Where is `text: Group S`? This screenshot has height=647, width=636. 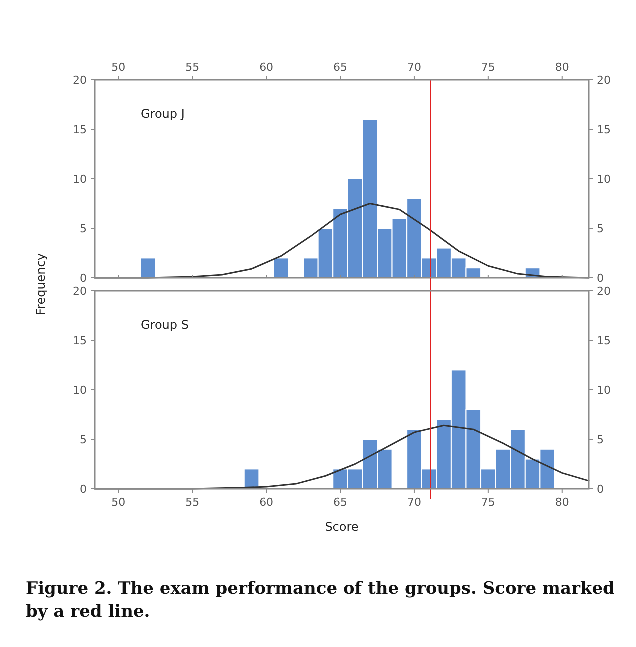 text: Group S is located at coordinates (165, 325).